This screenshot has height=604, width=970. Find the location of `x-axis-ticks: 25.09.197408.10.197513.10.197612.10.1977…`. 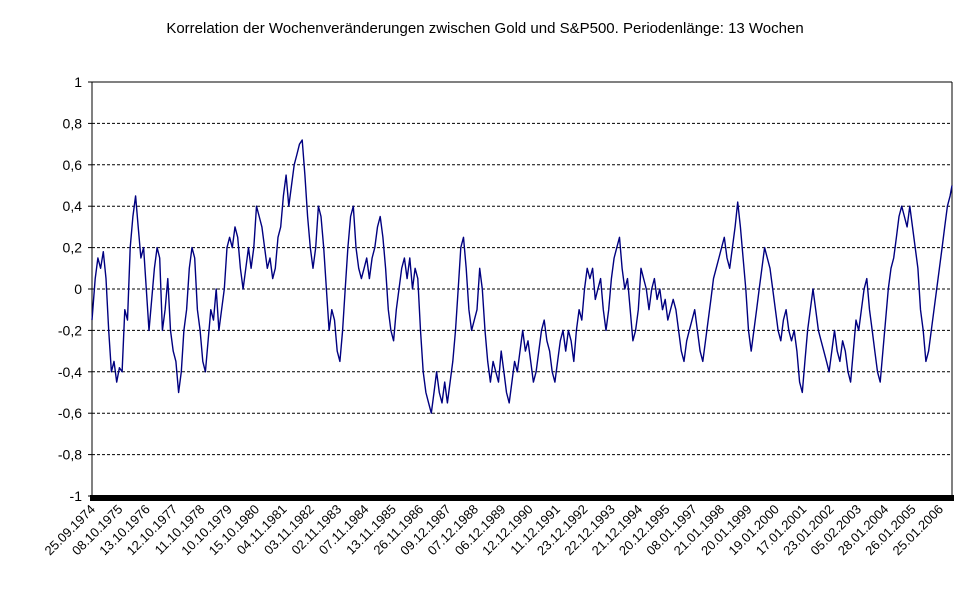

x-axis-ticks: 25.09.197408.10.197513.10.197612.10.1977… is located at coordinates (493, 530).